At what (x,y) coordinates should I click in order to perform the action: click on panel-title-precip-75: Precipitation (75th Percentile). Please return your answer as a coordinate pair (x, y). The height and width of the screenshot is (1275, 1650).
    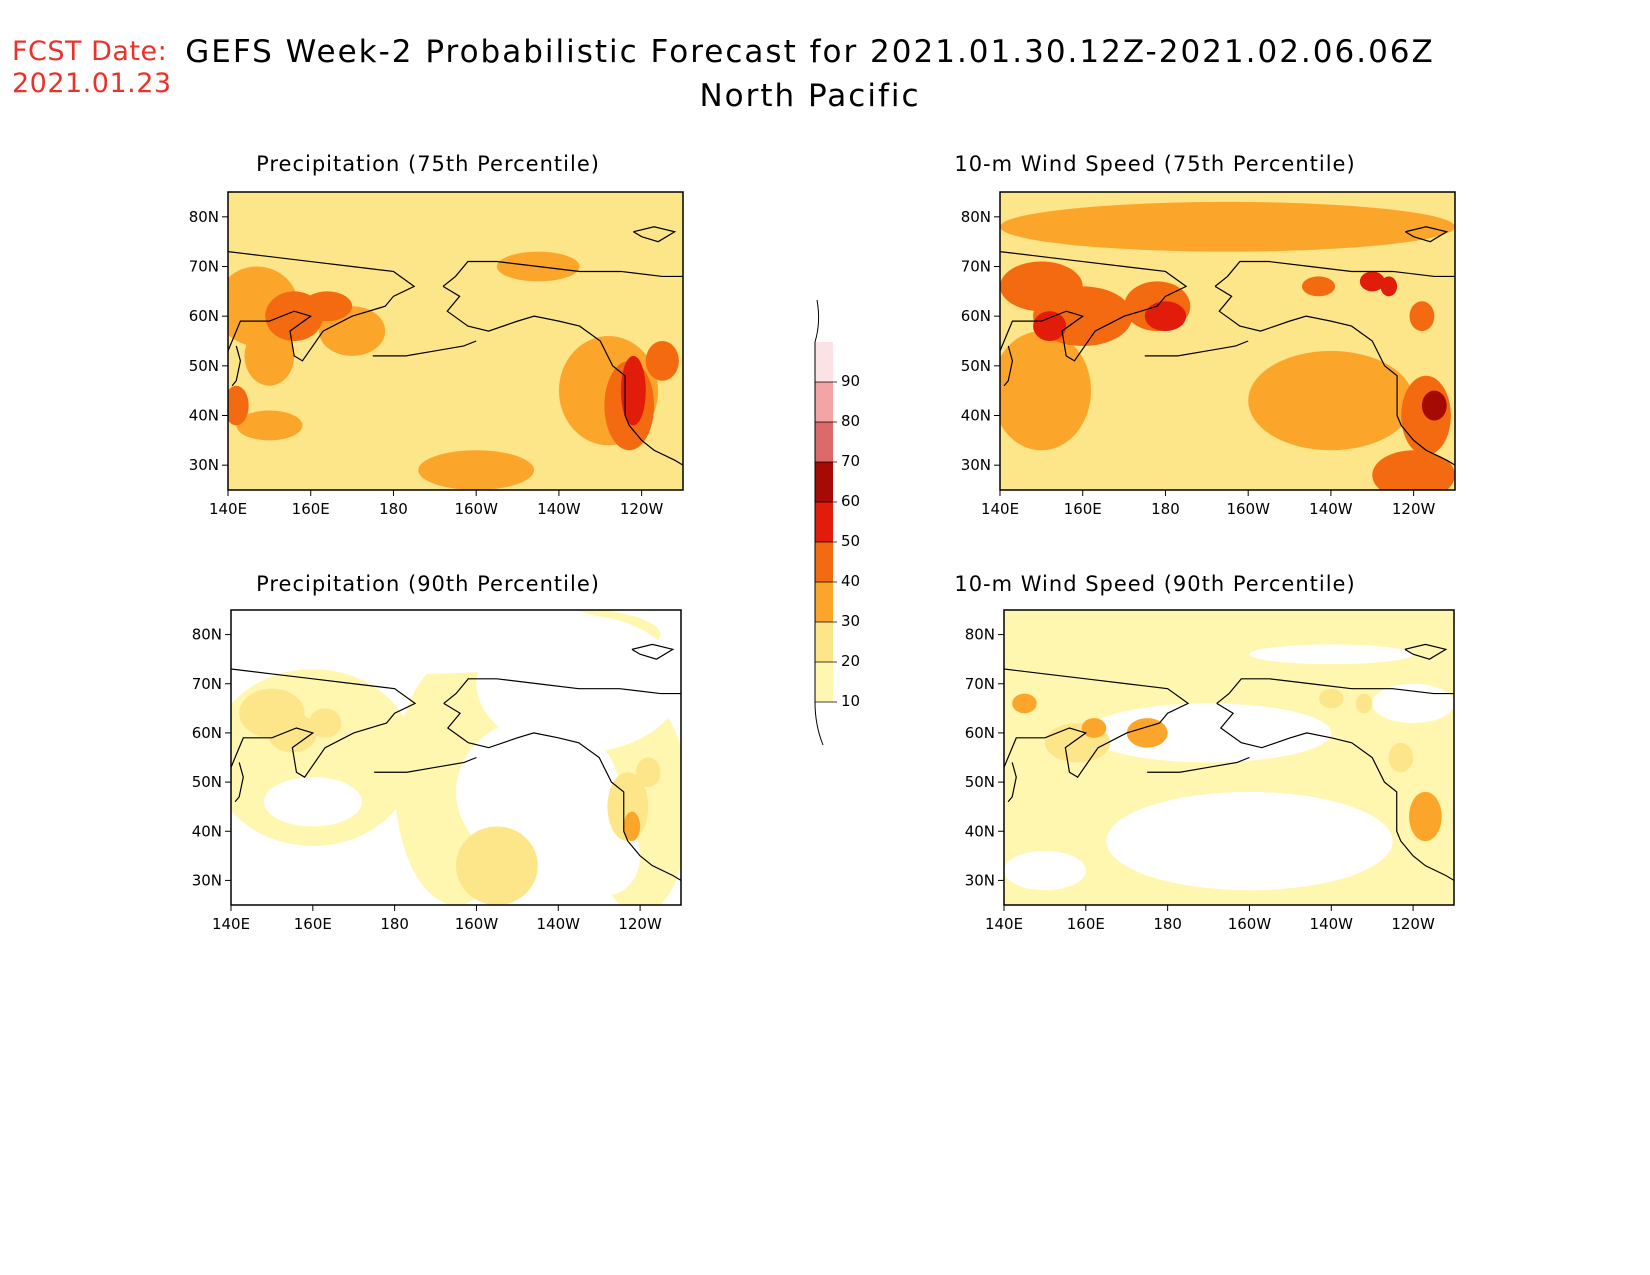
    Looking at the image, I should click on (428, 164).